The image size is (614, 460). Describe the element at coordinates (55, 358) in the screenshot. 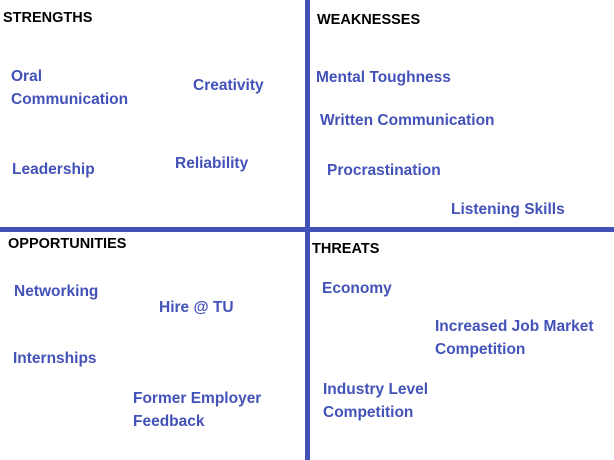

I see `opportunity-item: Internships` at that location.